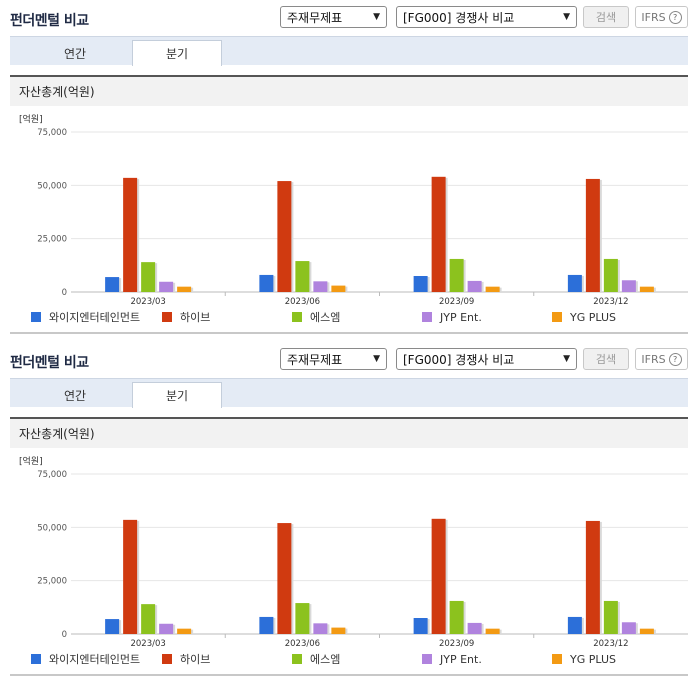  Describe the element at coordinates (349, 51) in the screenshot. I see `period-tabs: 연간 분기` at that location.